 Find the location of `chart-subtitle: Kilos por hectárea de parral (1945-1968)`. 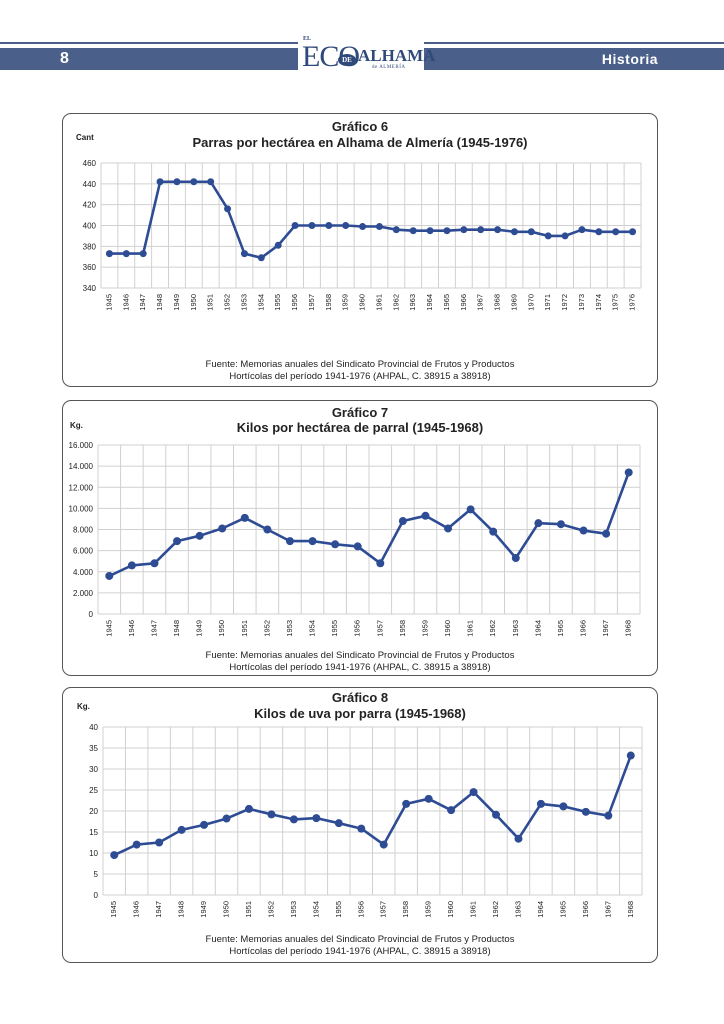

chart-subtitle: Kilos por hectárea de parral (1945-1968) is located at coordinates (360, 427).